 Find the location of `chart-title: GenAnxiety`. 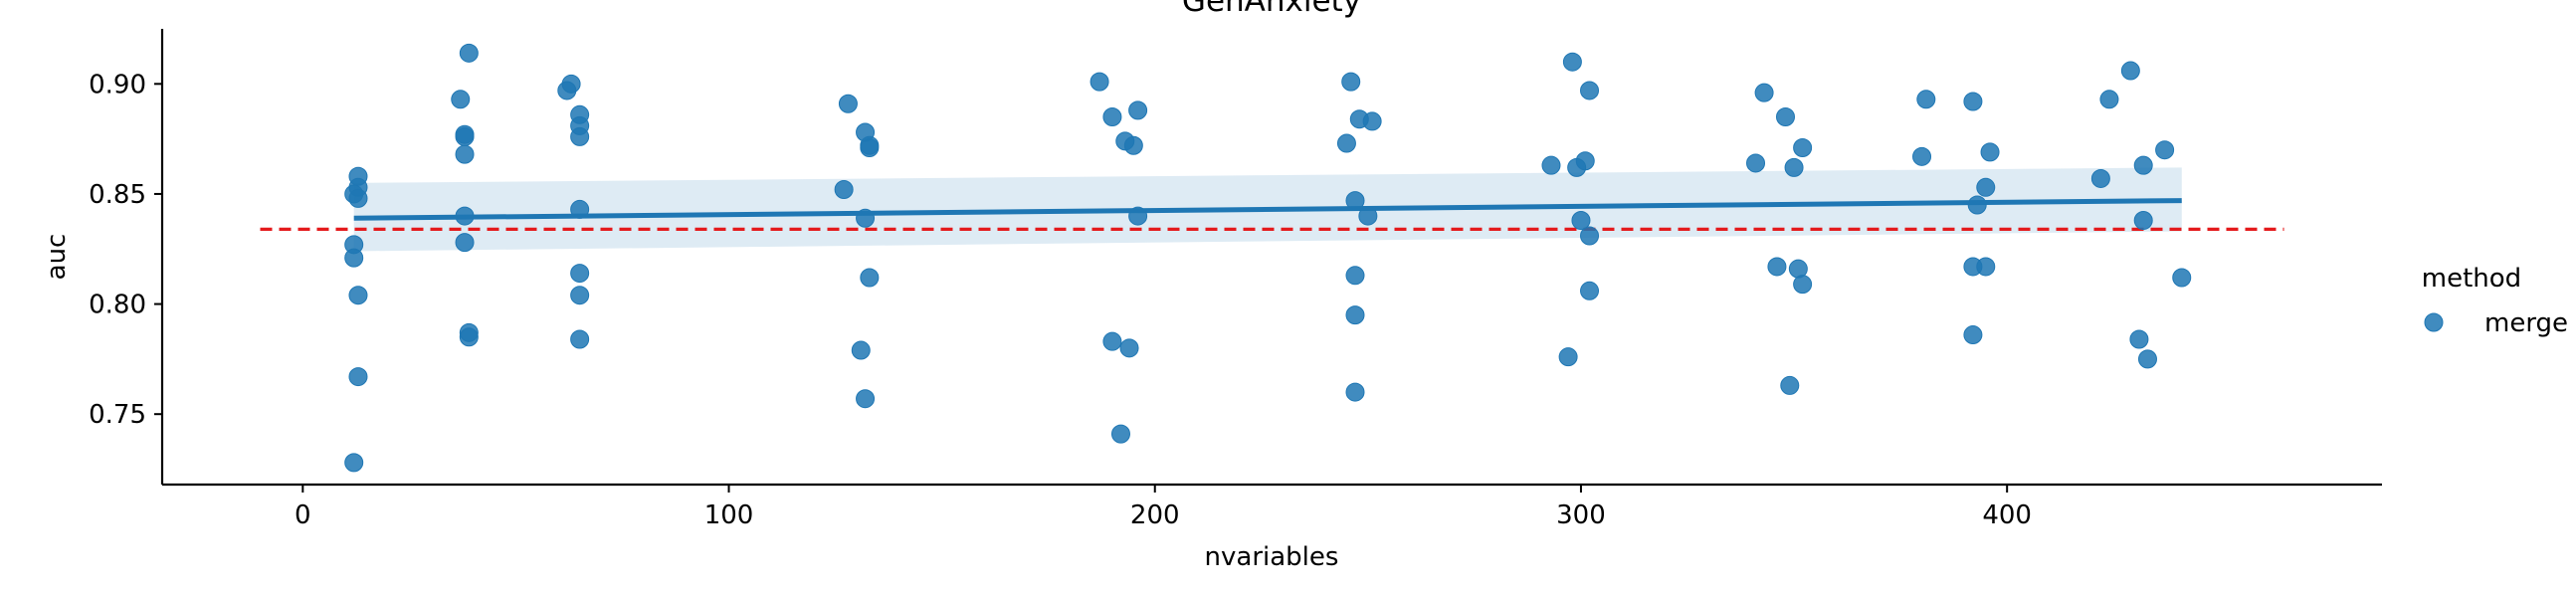

chart-title: GenAnxiety is located at coordinates (1272, 9).